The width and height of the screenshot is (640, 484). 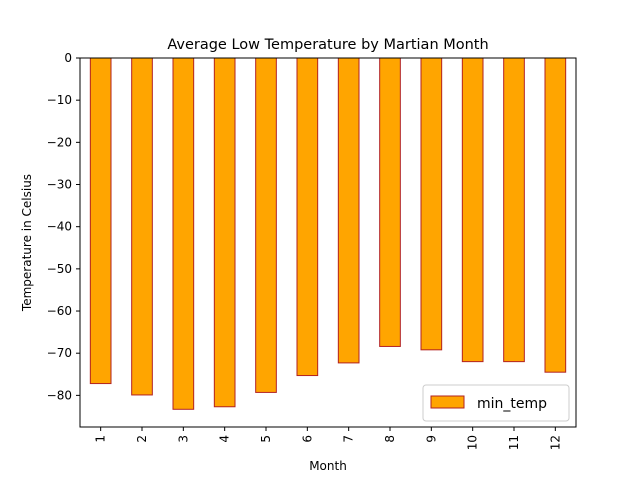 I want to click on x-tick-label: 9, so click(x=431, y=439).